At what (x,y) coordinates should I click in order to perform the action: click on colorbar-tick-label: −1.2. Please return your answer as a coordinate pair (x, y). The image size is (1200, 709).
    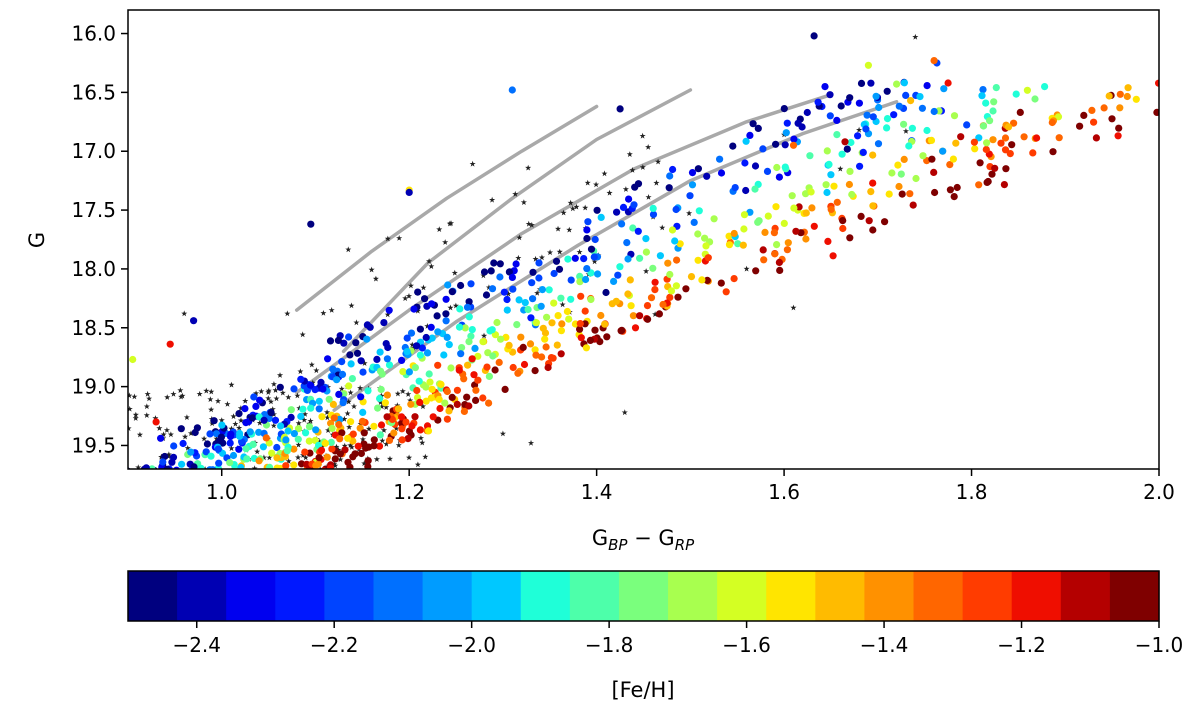
    Looking at the image, I should click on (1021, 645).